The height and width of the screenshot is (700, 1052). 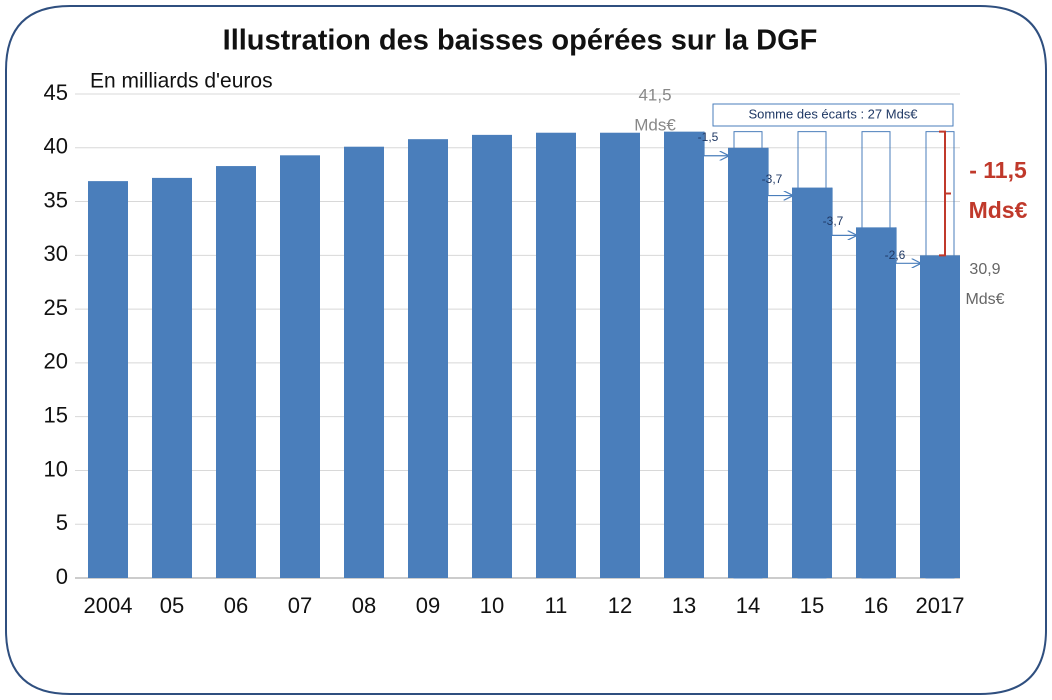 What do you see at coordinates (812, 605) in the screenshot?
I see `x-tick-label: 15` at bounding box center [812, 605].